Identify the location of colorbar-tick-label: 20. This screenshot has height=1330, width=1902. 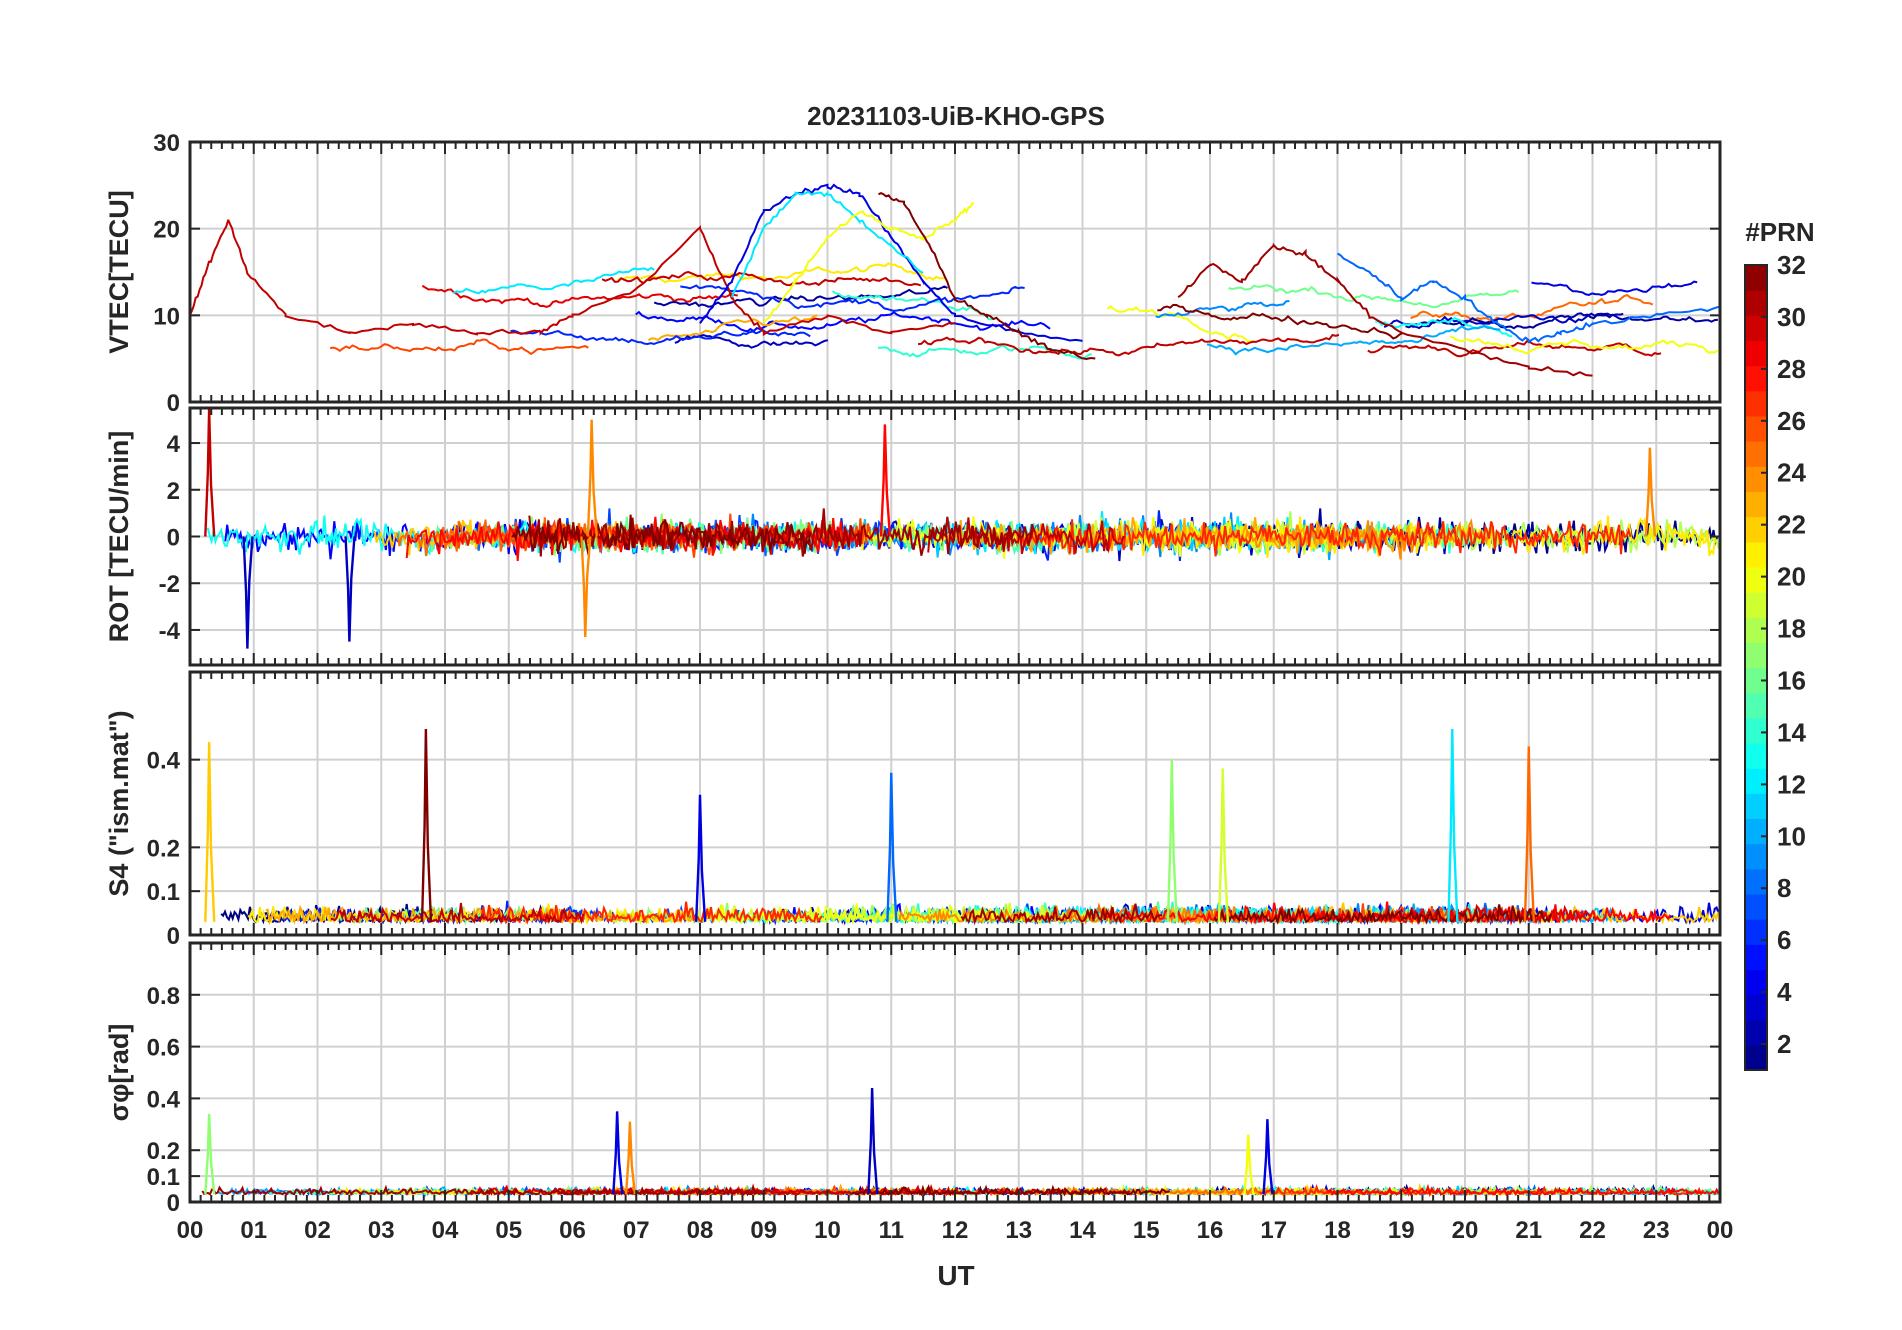
(1791, 577).